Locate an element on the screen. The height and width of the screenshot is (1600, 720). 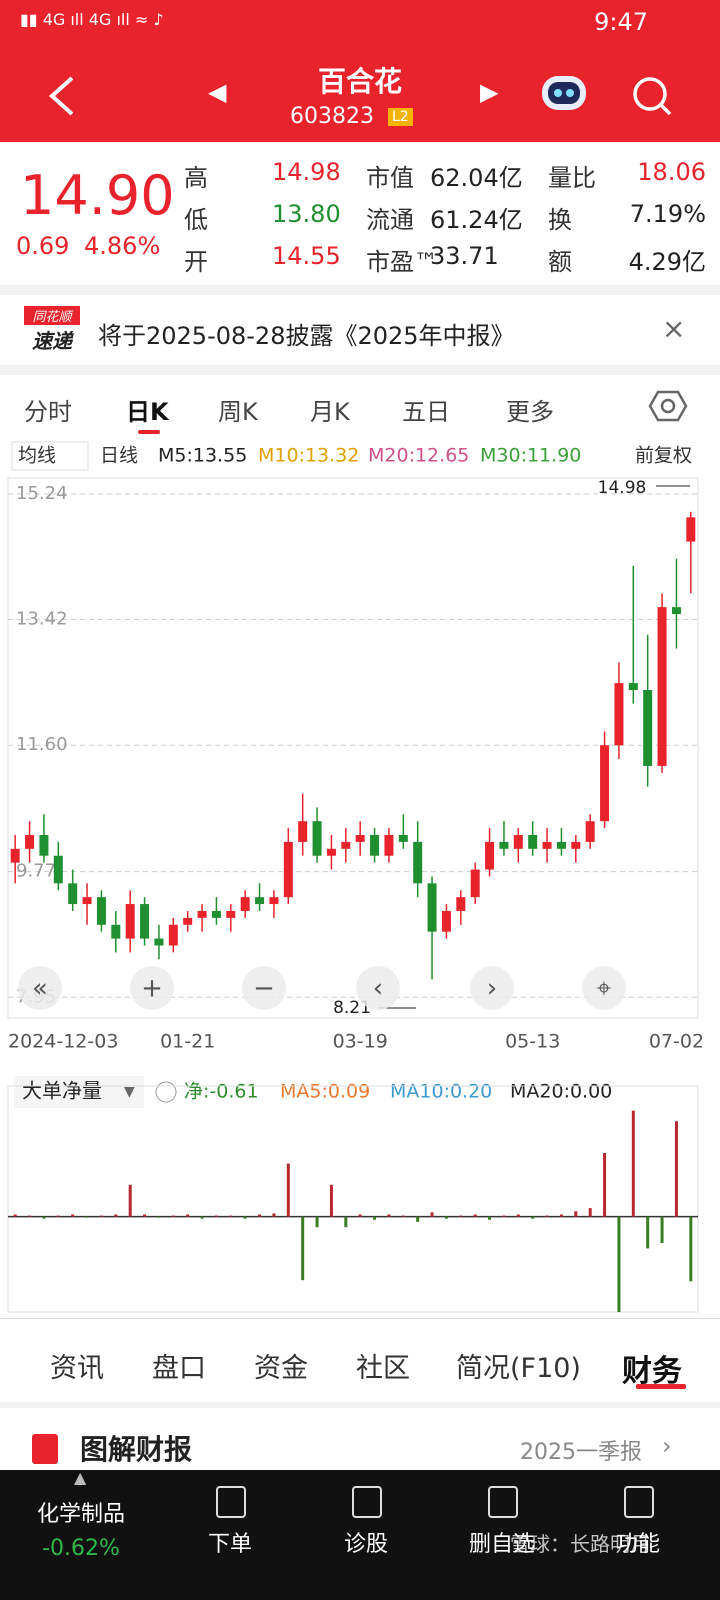
search-button is located at coordinates (652, 96).